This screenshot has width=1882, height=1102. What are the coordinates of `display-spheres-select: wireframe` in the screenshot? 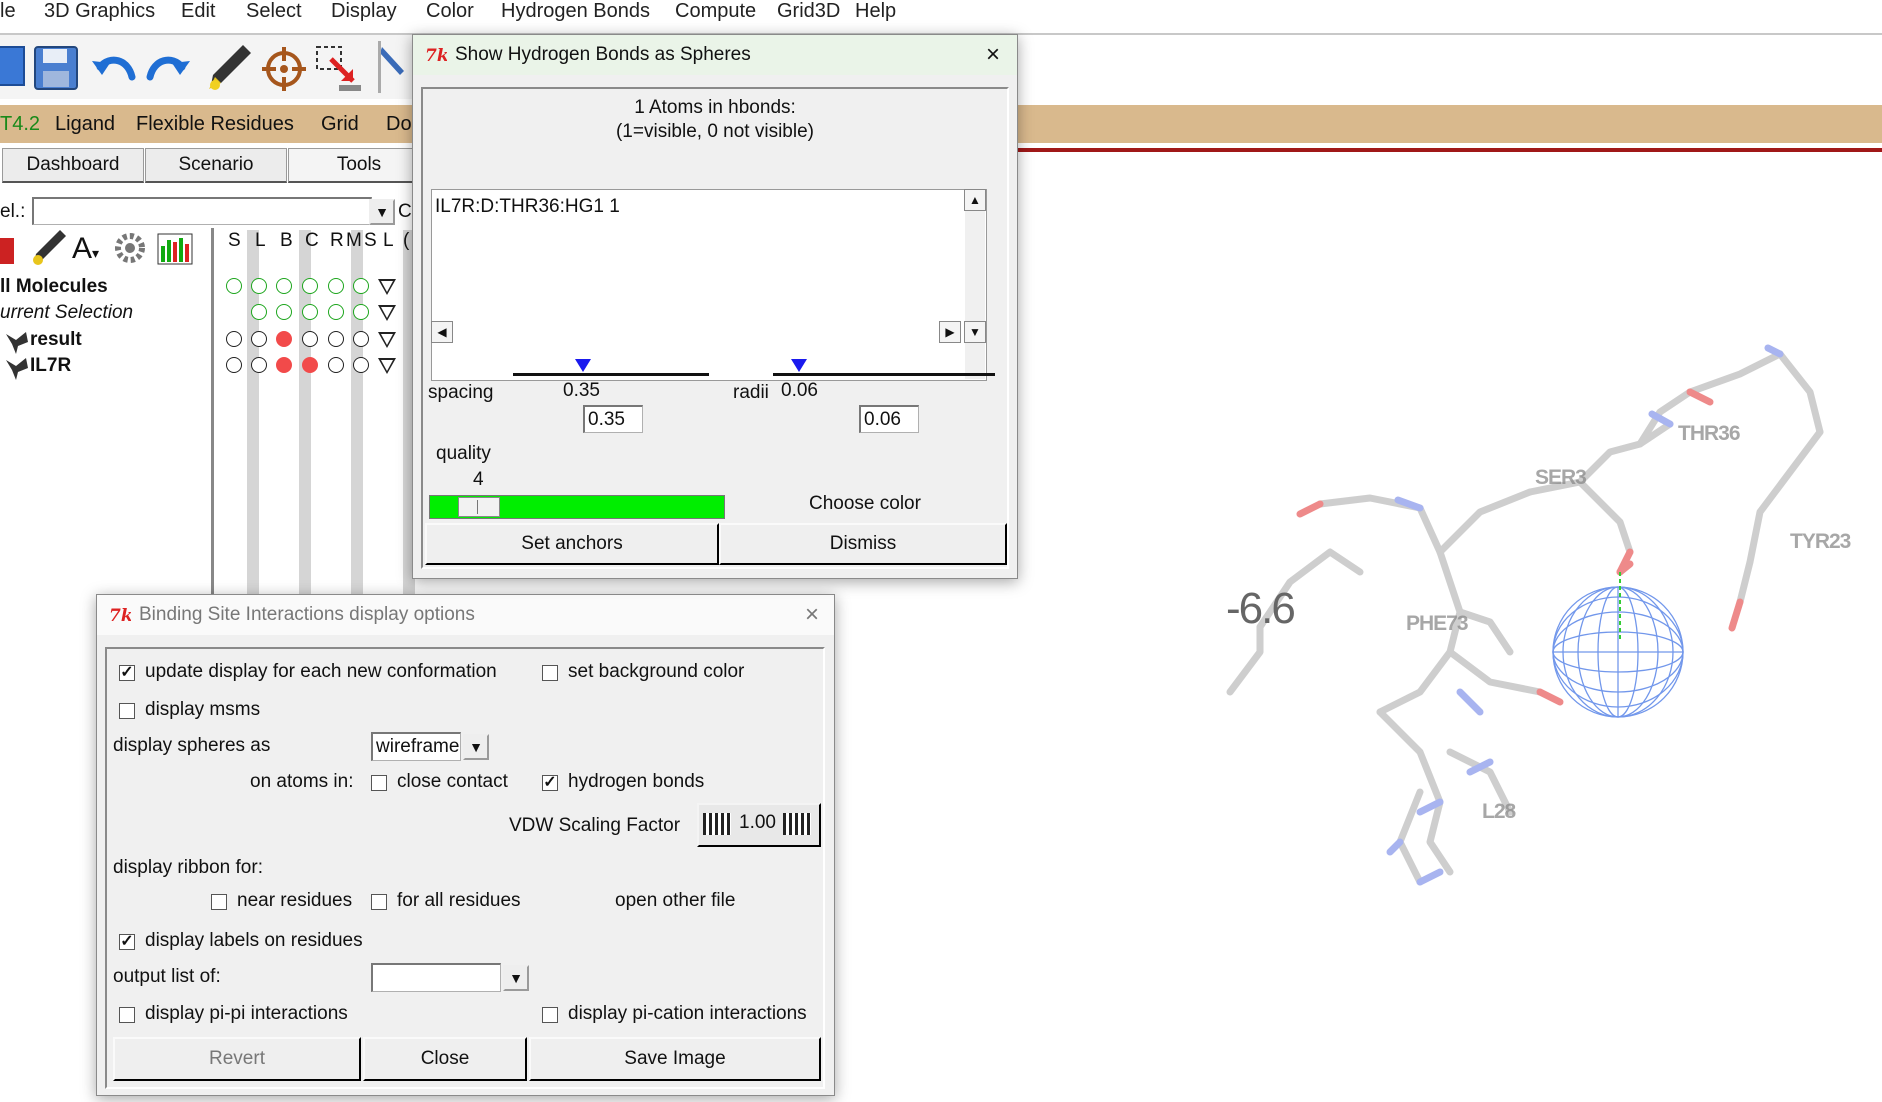 It's located at (416, 746).